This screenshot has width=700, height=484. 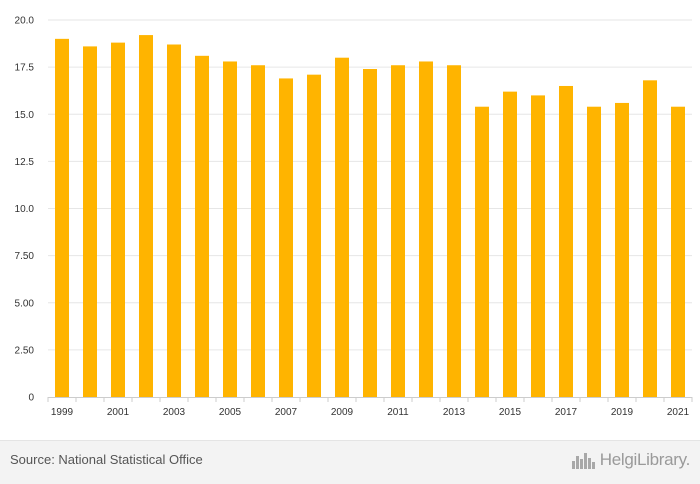 What do you see at coordinates (62, 412) in the screenshot?
I see `x-tick-label: 1999` at bounding box center [62, 412].